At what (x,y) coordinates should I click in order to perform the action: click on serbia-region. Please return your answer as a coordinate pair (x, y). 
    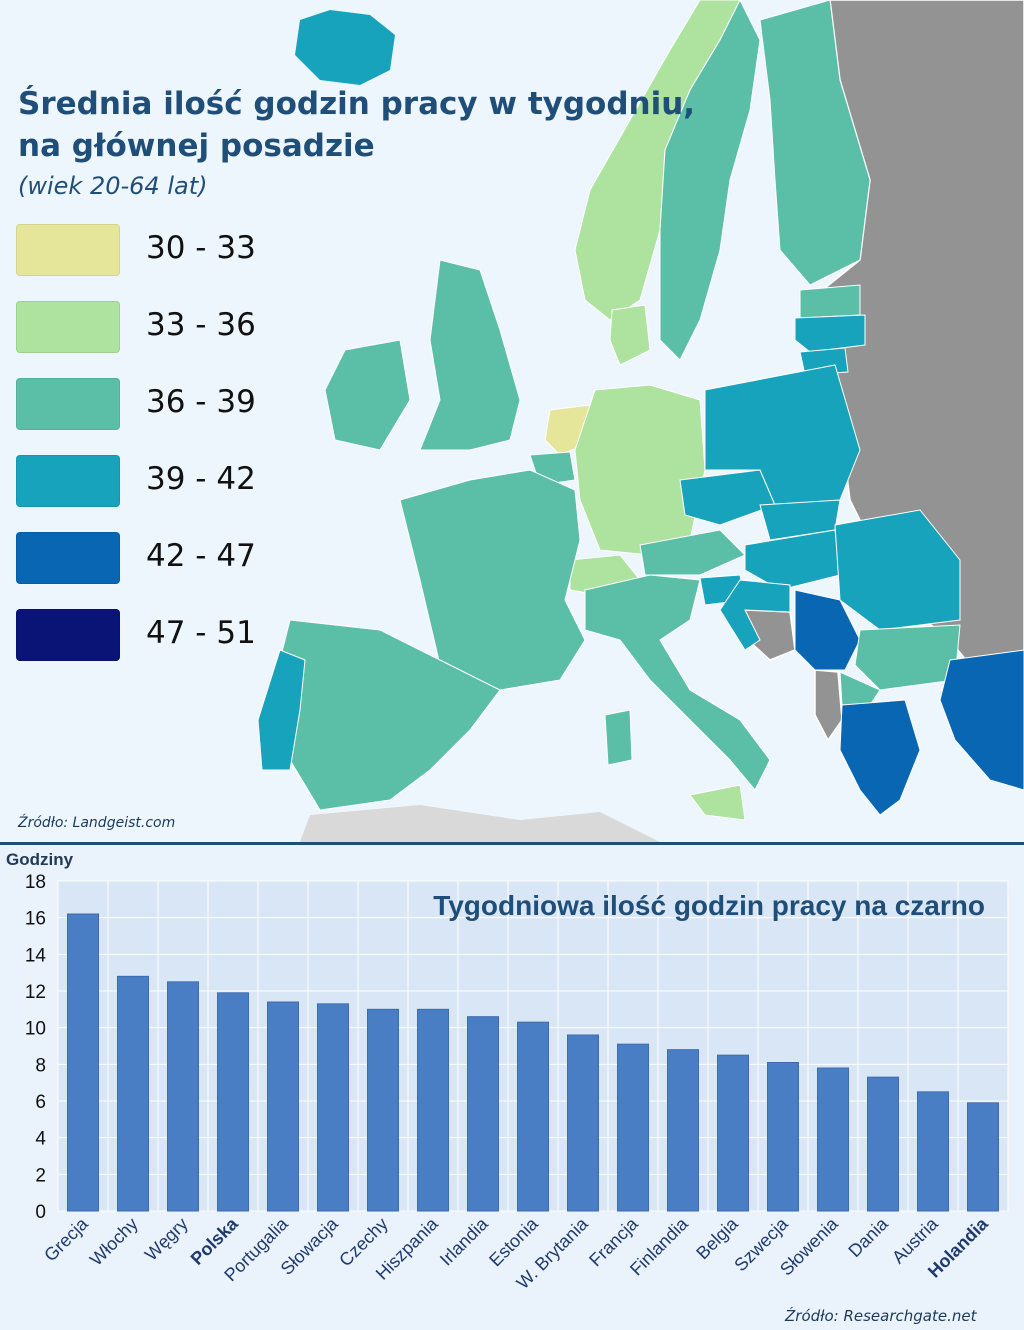
    Looking at the image, I should click on (827, 630).